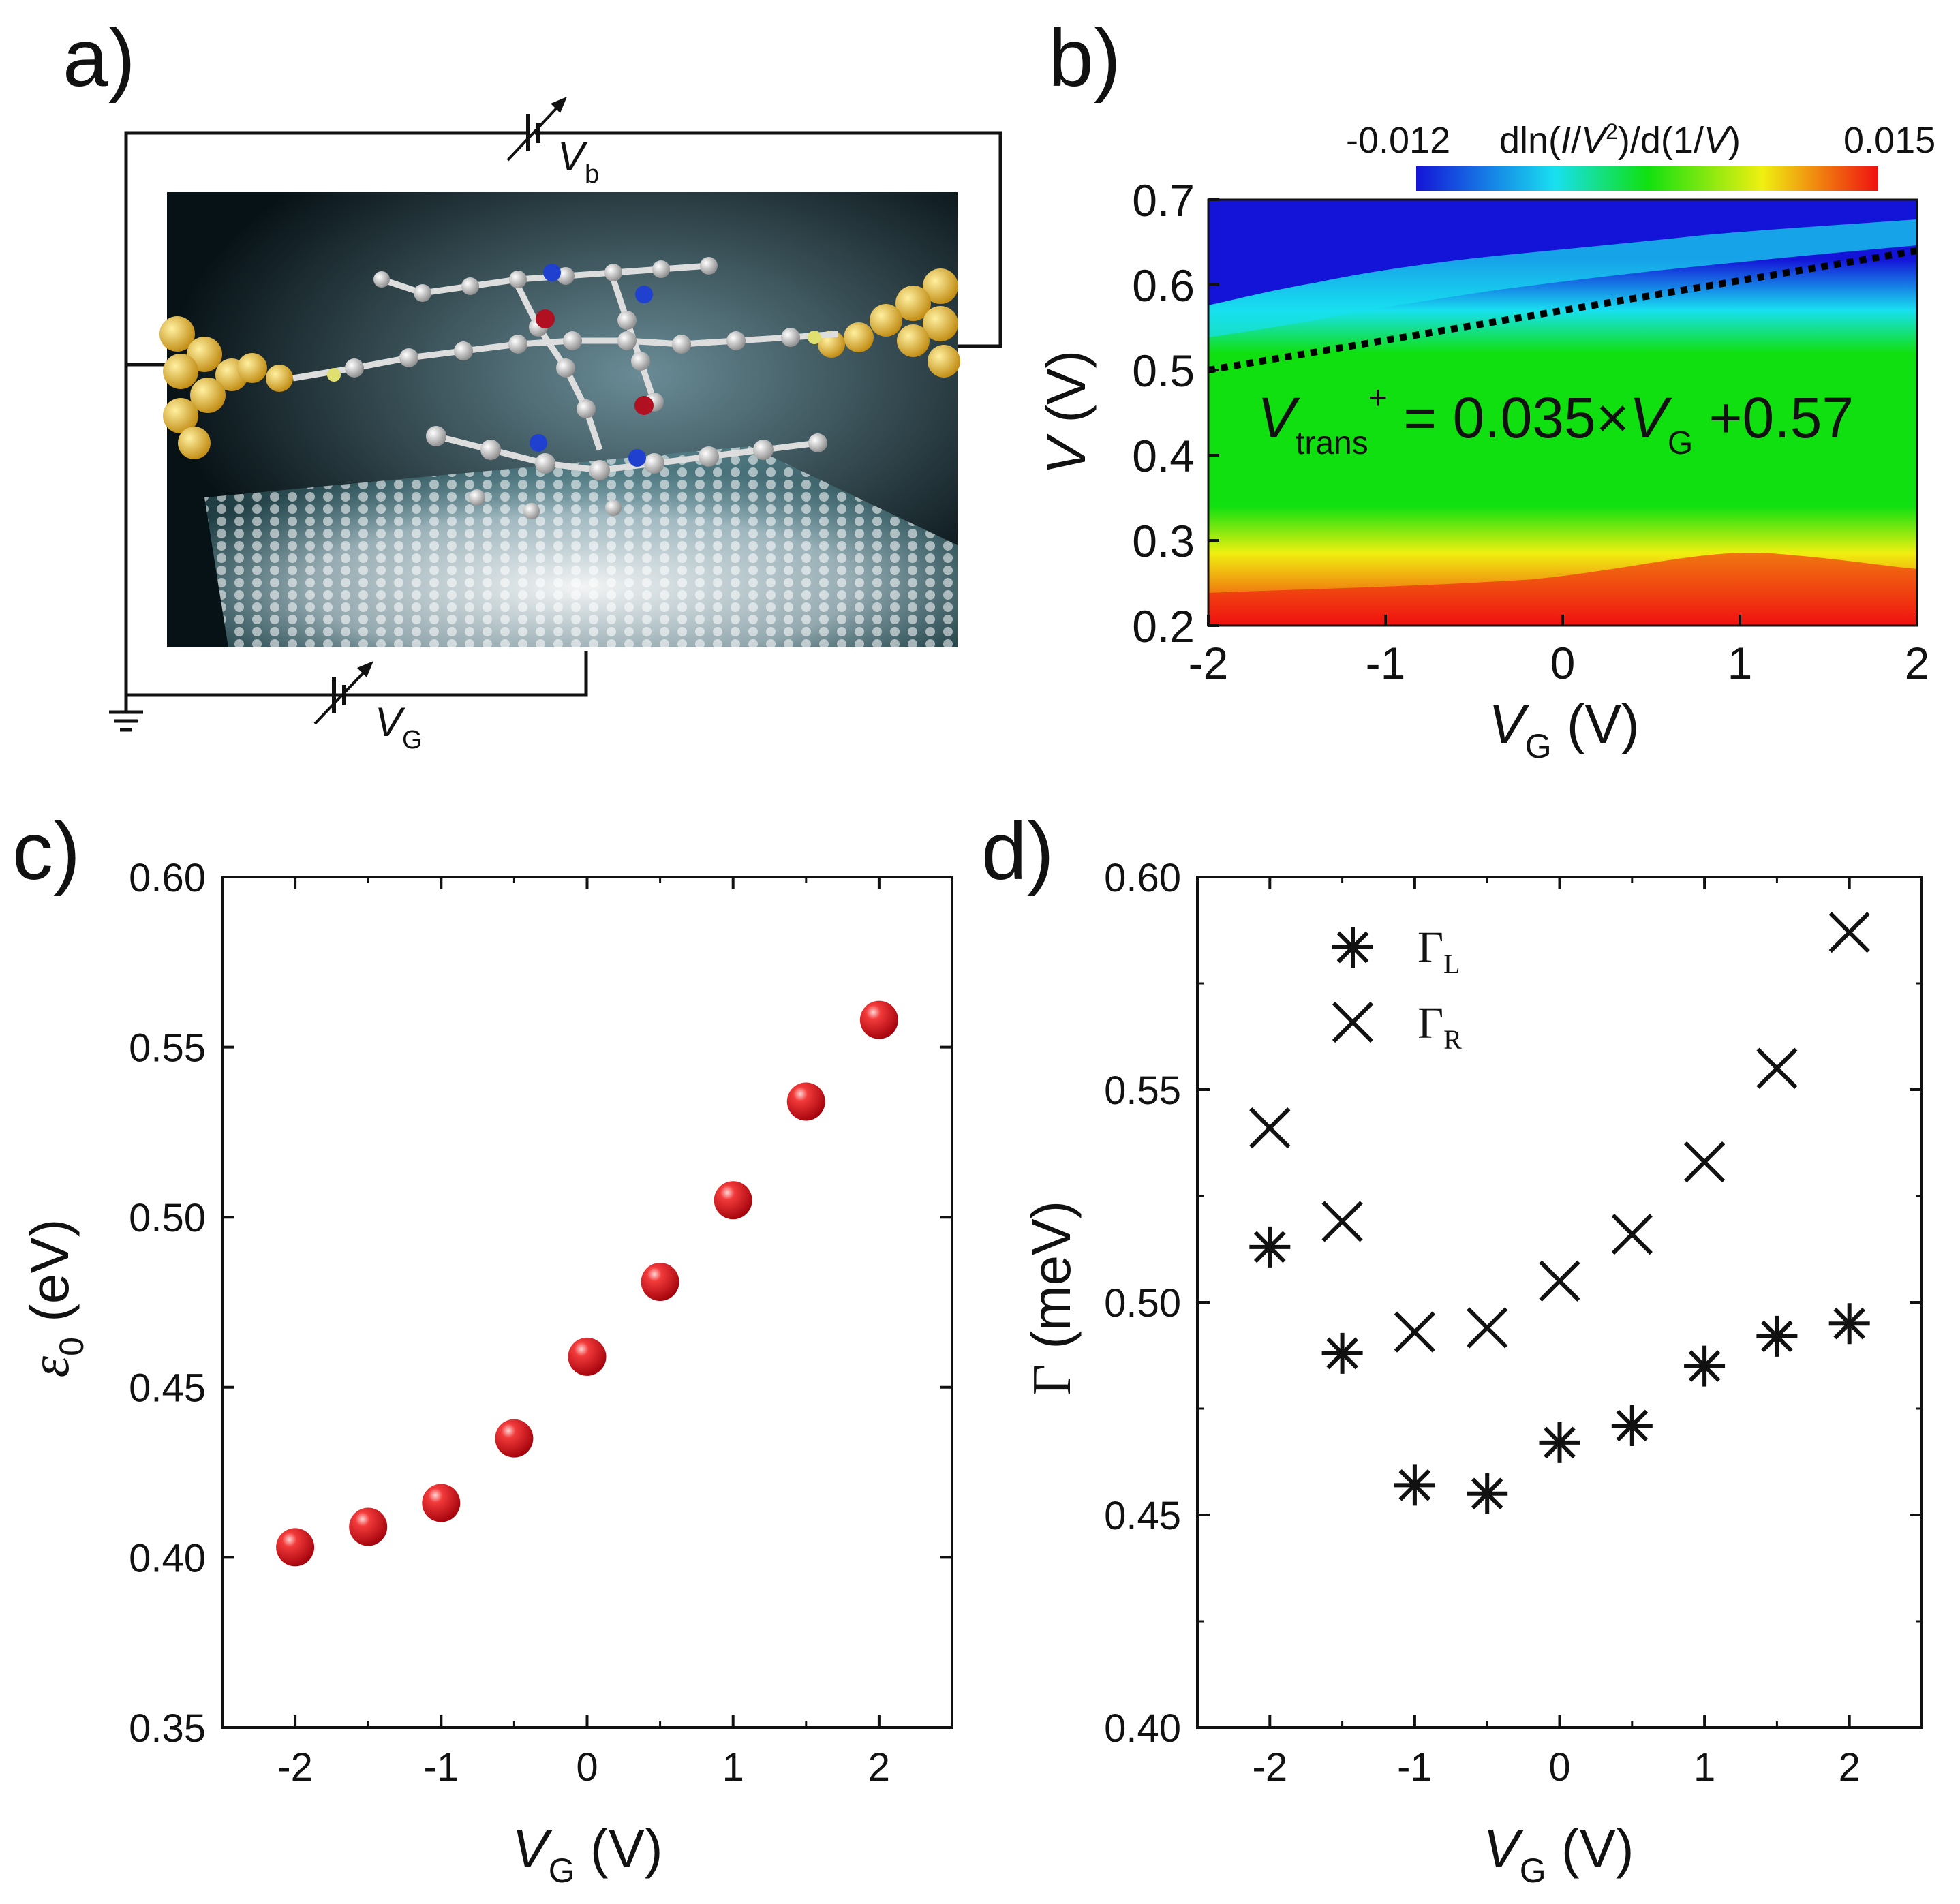  Describe the element at coordinates (578, 161) in the screenshot. I see `vb-label: Vb` at that location.